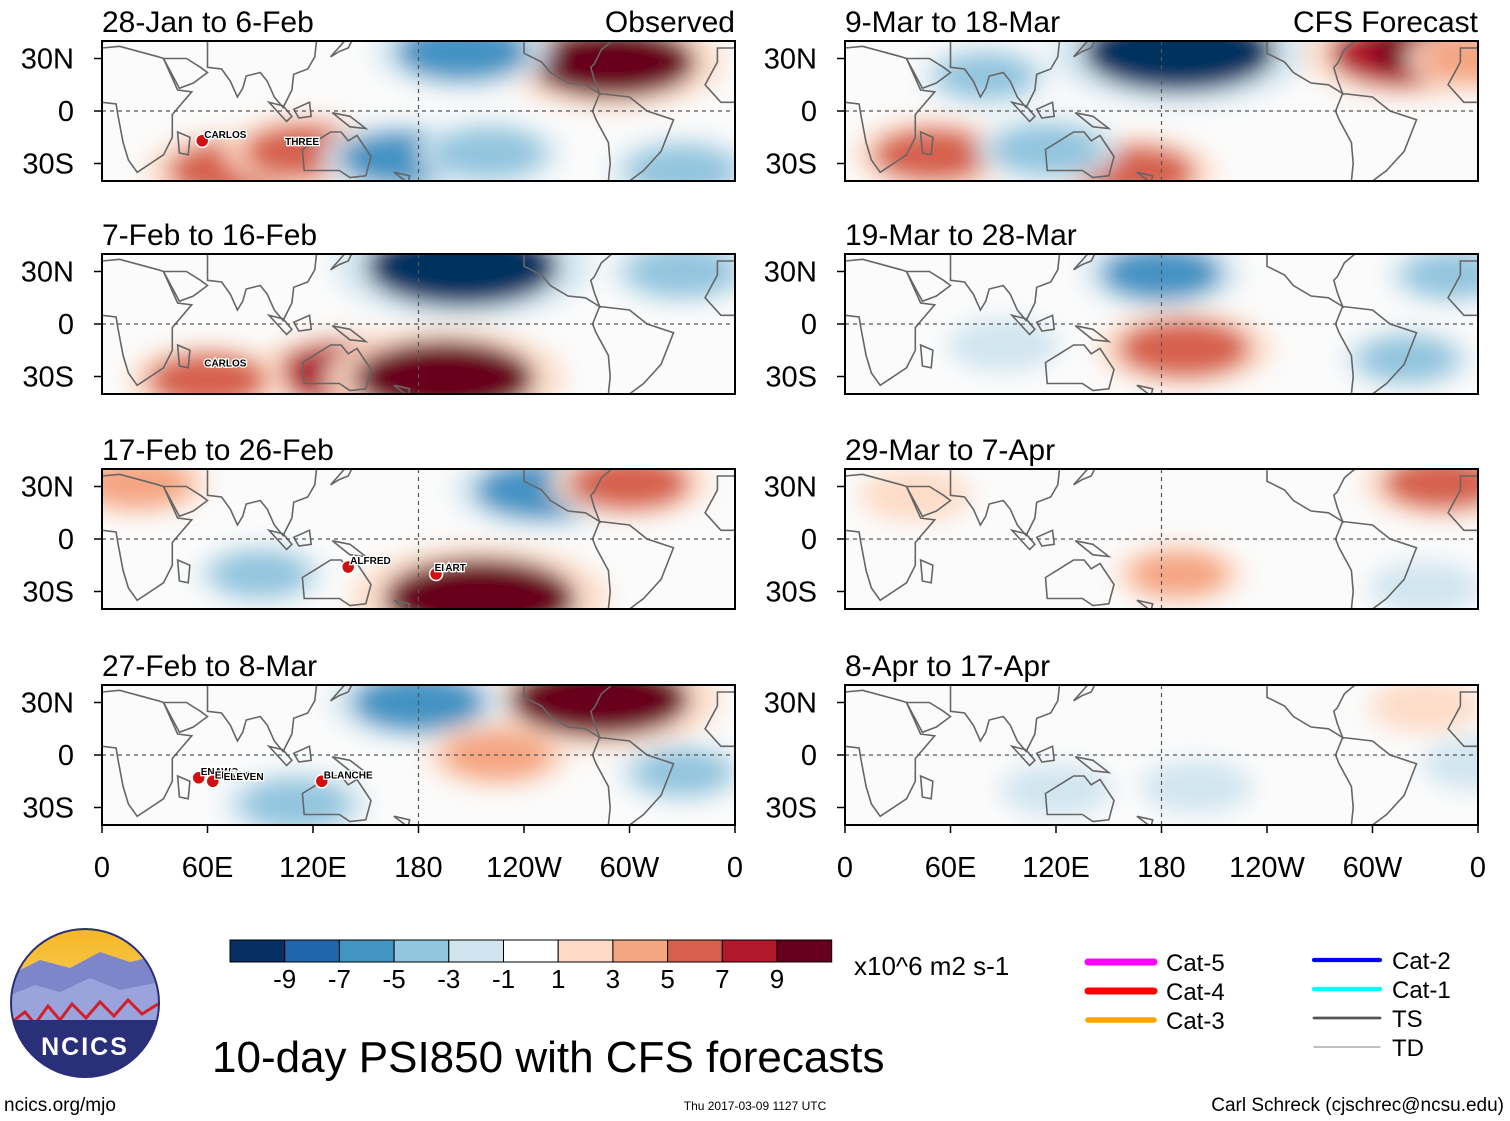 Image resolution: width=1510 pixels, height=1121 pixels. What do you see at coordinates (503, 979) in the screenshot?
I see `colorbar-tick-label: -1` at bounding box center [503, 979].